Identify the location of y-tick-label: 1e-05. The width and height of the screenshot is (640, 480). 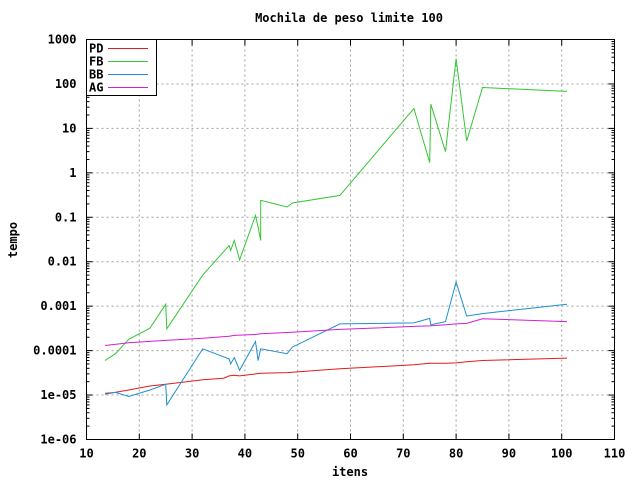
(58, 395).